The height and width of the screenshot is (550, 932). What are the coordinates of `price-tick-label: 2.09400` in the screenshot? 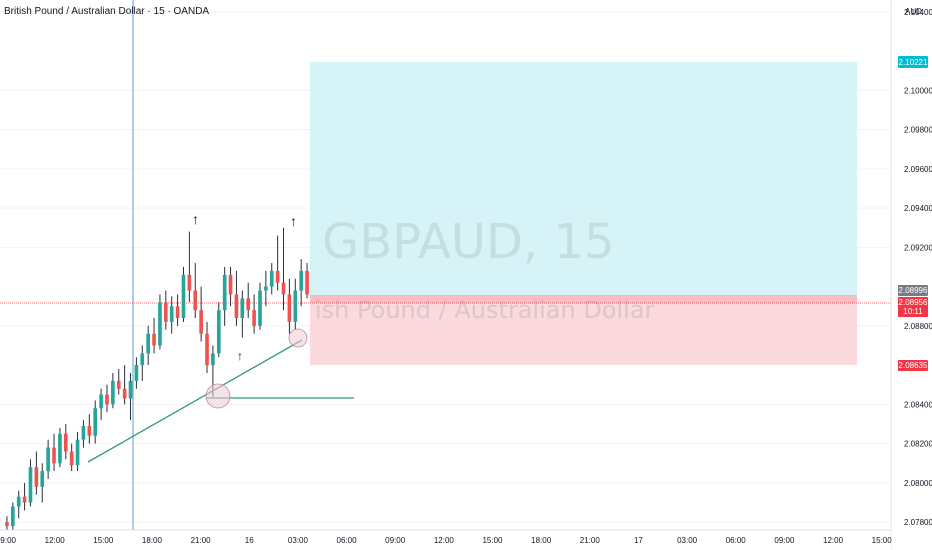 It's located at (918, 208).